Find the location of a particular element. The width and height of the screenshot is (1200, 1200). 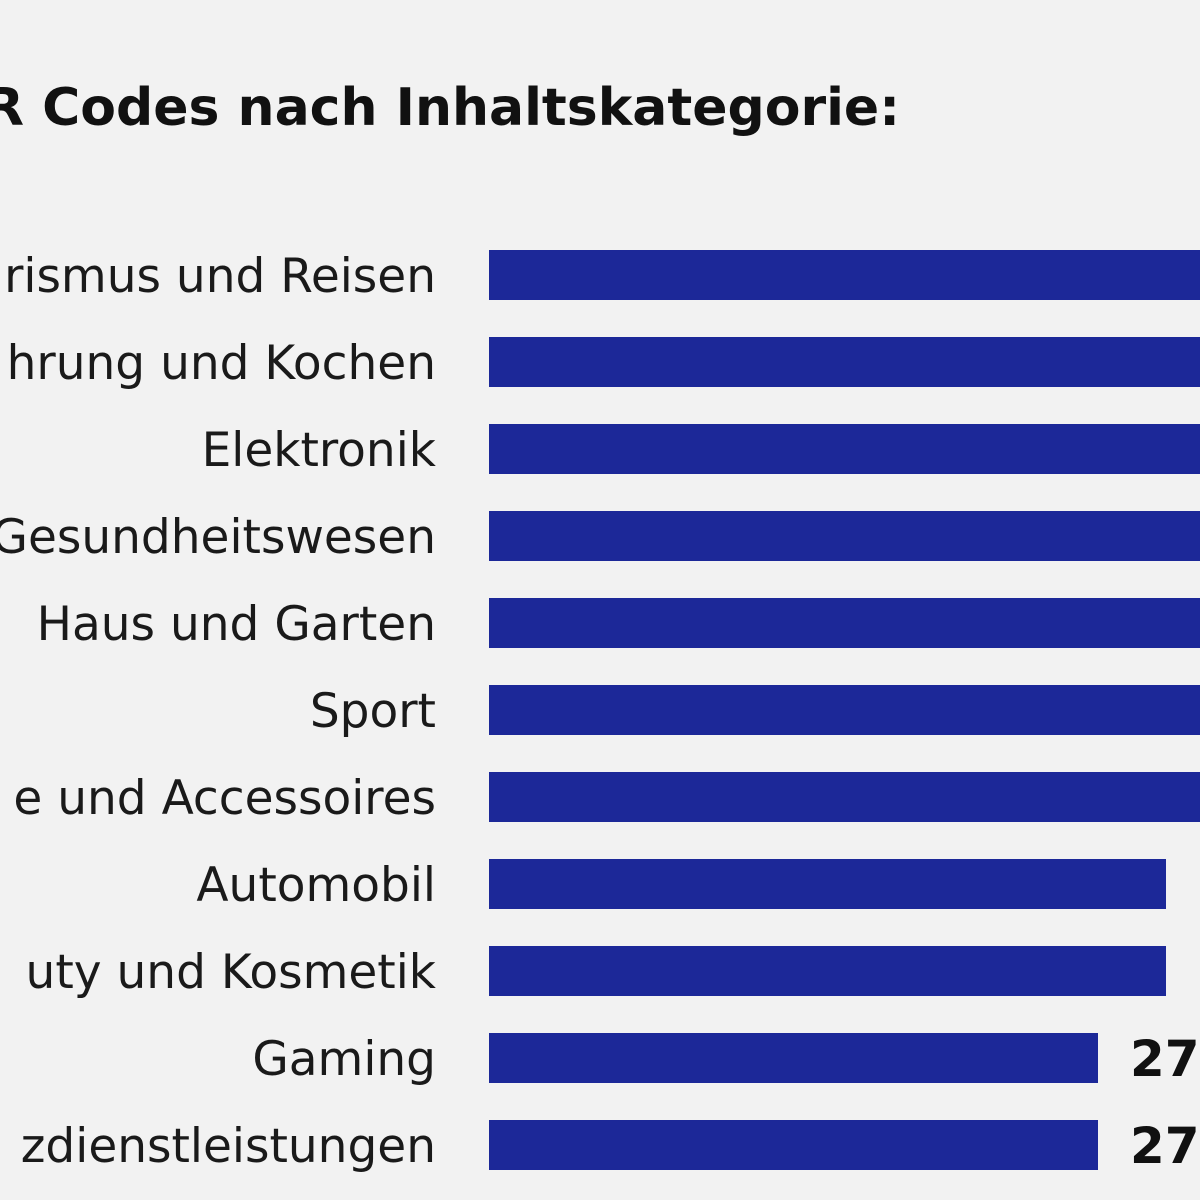

category-label: e und Accessoires is located at coordinates (224, 798).